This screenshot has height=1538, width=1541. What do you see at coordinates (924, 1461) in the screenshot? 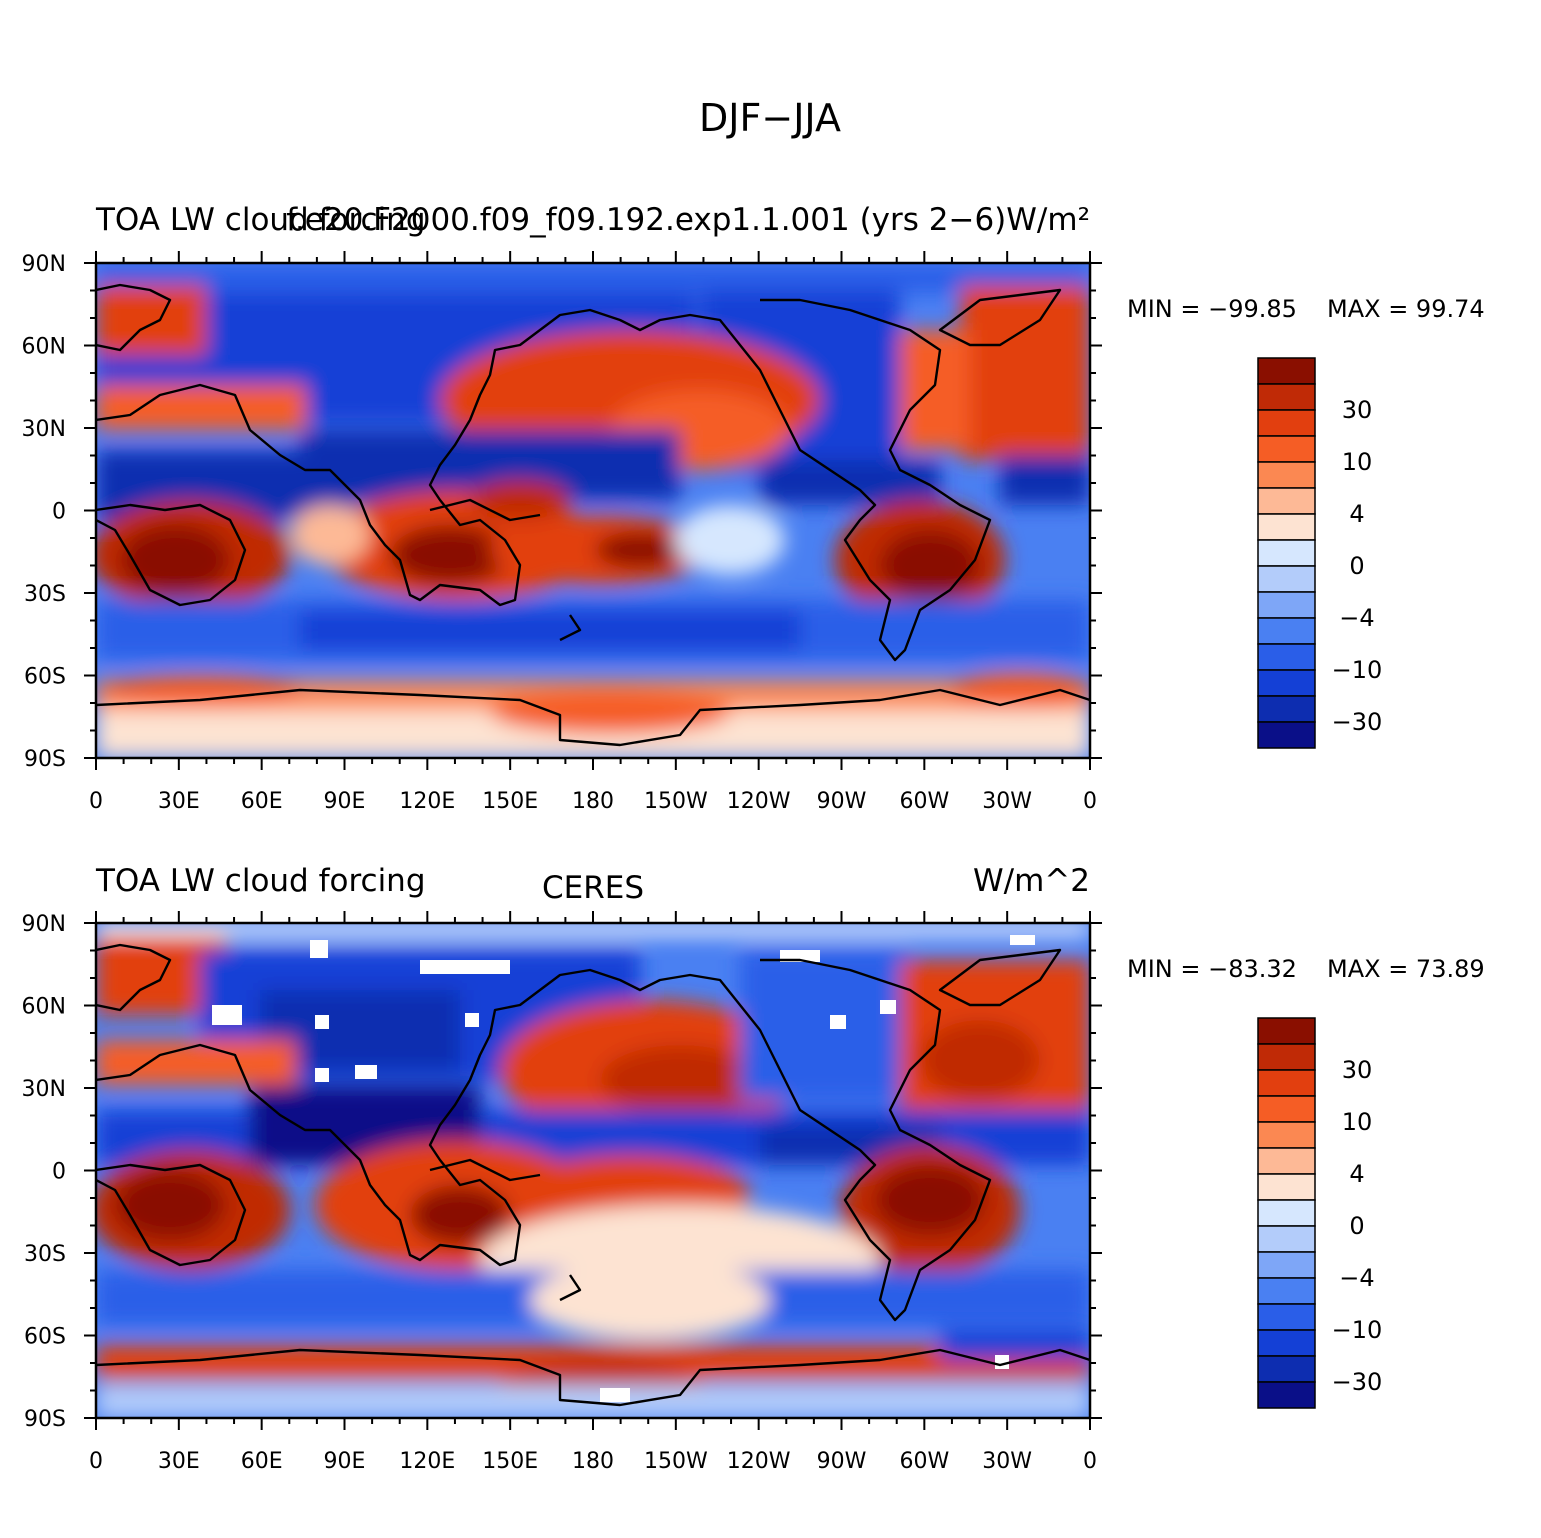
I see `panel-obs-lon-label: 60W` at bounding box center [924, 1461].